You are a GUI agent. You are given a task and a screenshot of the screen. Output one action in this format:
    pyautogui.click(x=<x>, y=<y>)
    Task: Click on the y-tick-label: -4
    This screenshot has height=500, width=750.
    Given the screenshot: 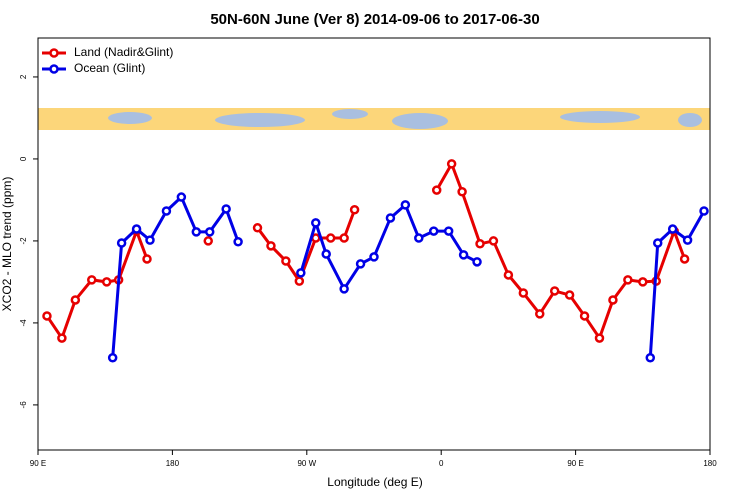 What is the action you would take?
    pyautogui.click(x=23, y=323)
    